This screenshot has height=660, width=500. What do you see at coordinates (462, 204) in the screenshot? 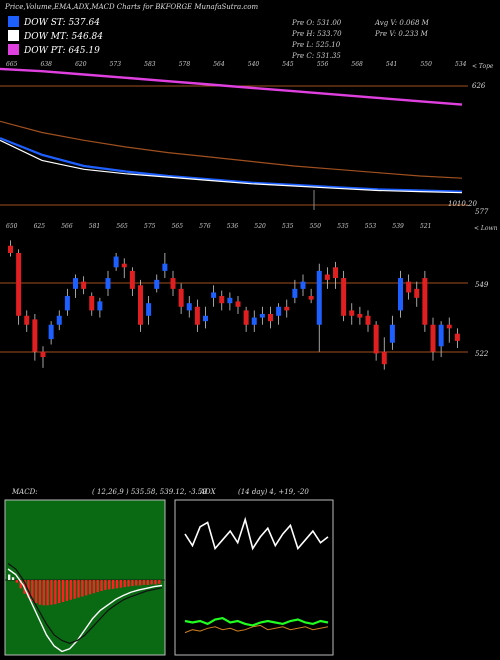
I see `price-right-label-lower: 1010.20` at bounding box center [462, 204].